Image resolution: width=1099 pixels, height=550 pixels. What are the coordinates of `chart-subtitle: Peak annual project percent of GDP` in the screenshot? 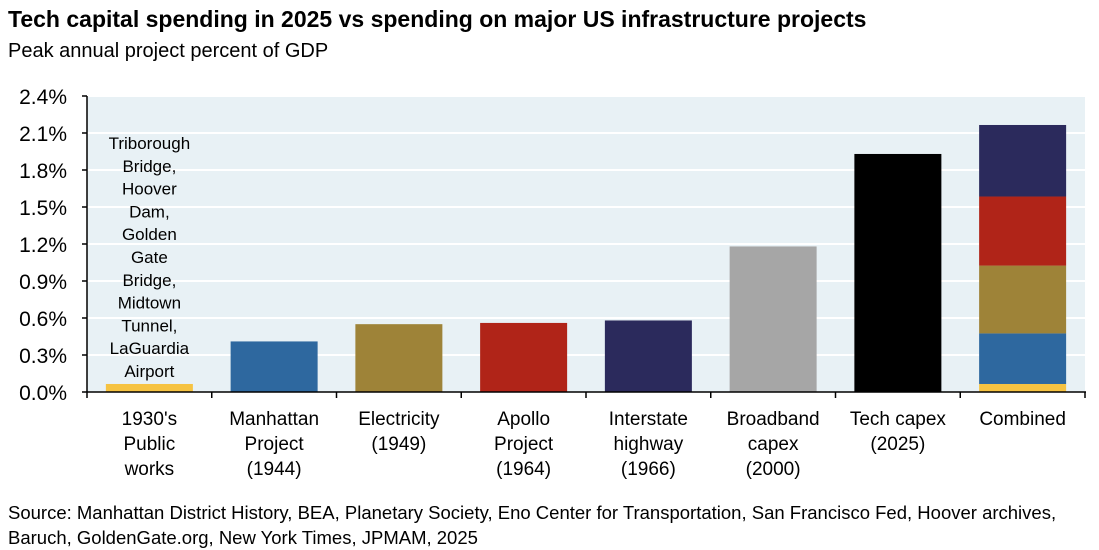 It's located at (168, 51).